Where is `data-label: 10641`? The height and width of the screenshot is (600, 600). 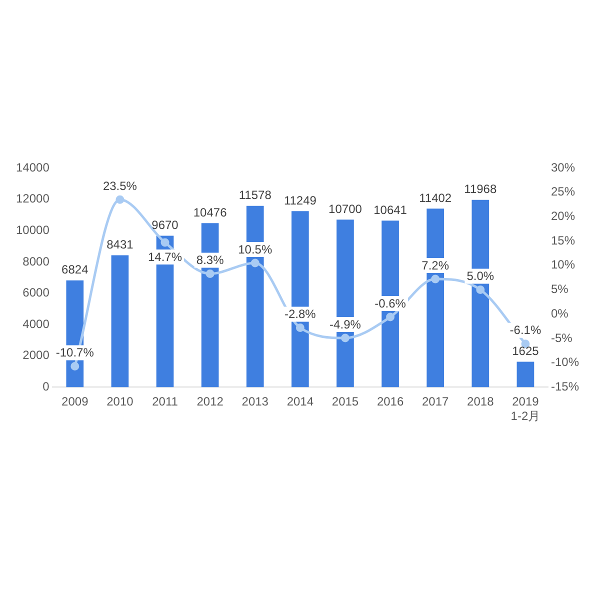
data-label: 10641 is located at coordinates (391, 209).